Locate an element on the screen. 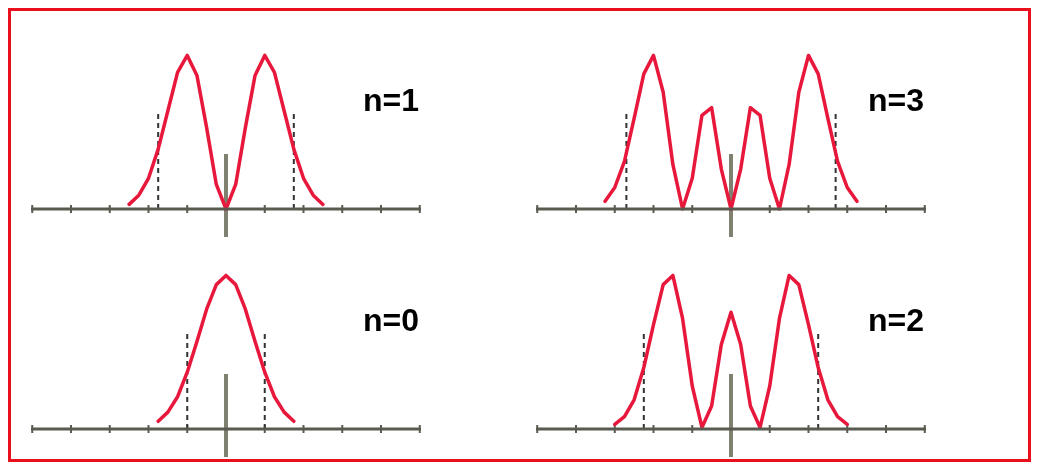  text: n=1 is located at coordinates (391, 100).